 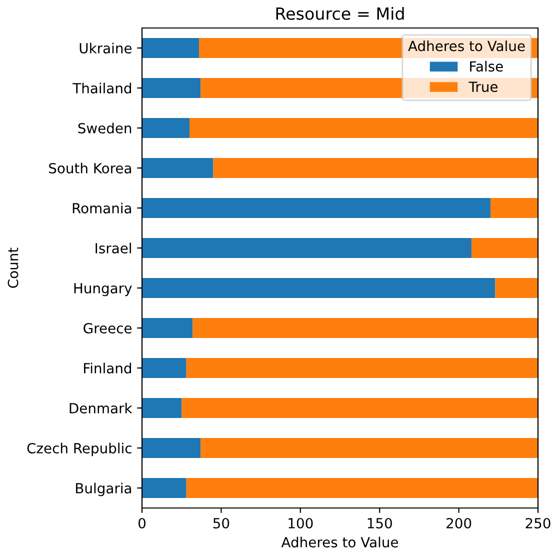 What do you see at coordinates (466, 46) in the screenshot?
I see `legend-title: Adheres to Value` at bounding box center [466, 46].